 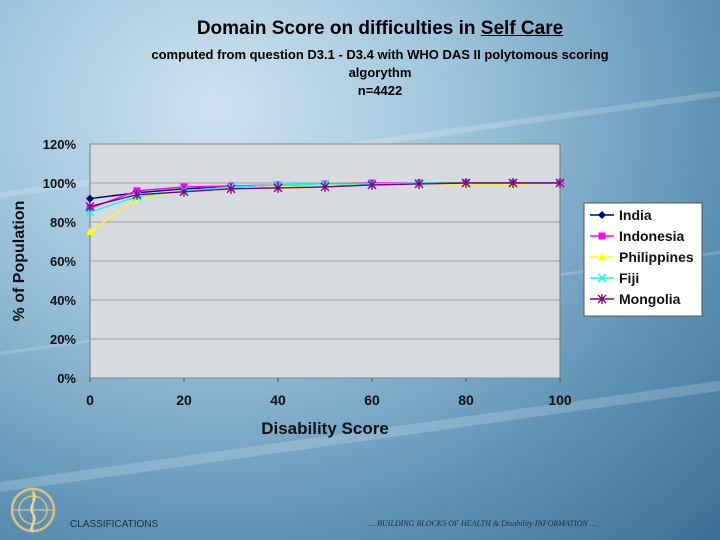 What do you see at coordinates (60, 183) in the screenshot?
I see `y-tick-label: 100%` at bounding box center [60, 183].